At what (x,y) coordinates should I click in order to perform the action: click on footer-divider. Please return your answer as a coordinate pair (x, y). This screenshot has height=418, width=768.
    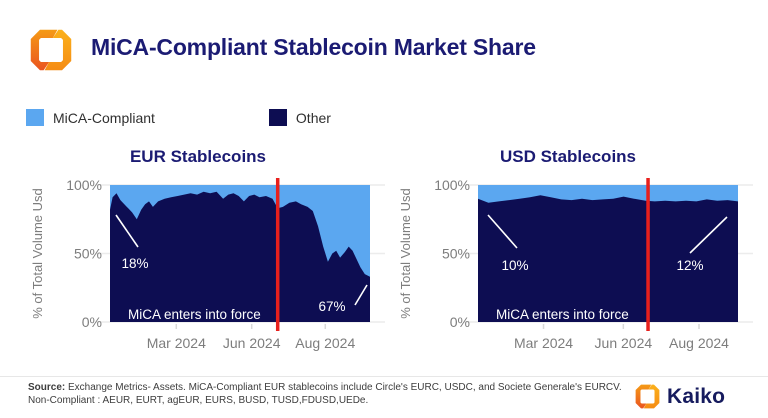
    Looking at the image, I should click on (384, 376).